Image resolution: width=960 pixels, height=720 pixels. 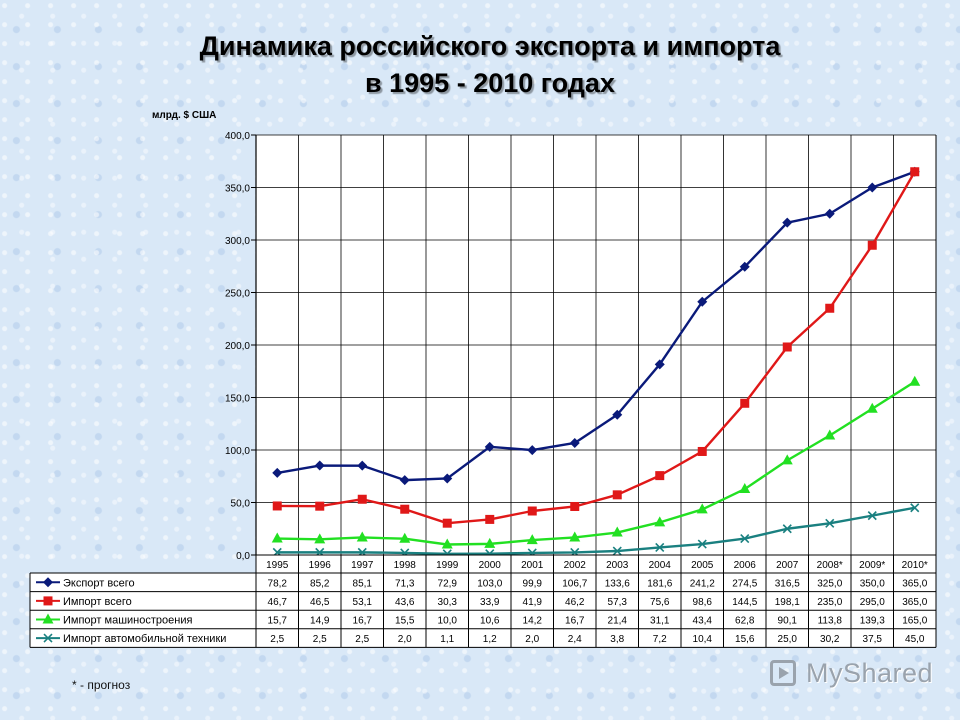 What do you see at coordinates (914, 602) in the screenshot?
I see `data-label-s2-16: 365,0` at bounding box center [914, 602].